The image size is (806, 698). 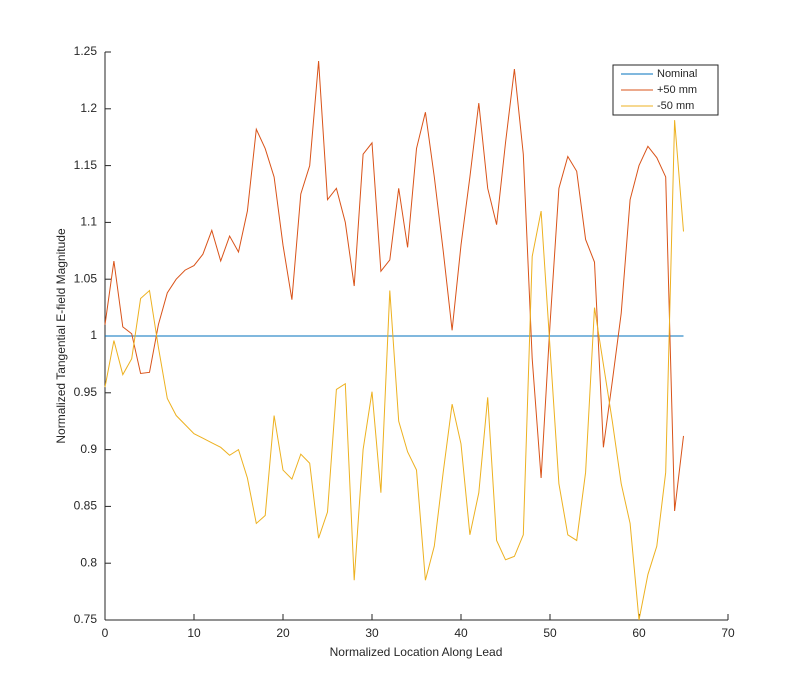 What do you see at coordinates (61, 336) in the screenshot?
I see `y-axis-label: Normalized Tangential E-field Magnitude` at bounding box center [61, 336].